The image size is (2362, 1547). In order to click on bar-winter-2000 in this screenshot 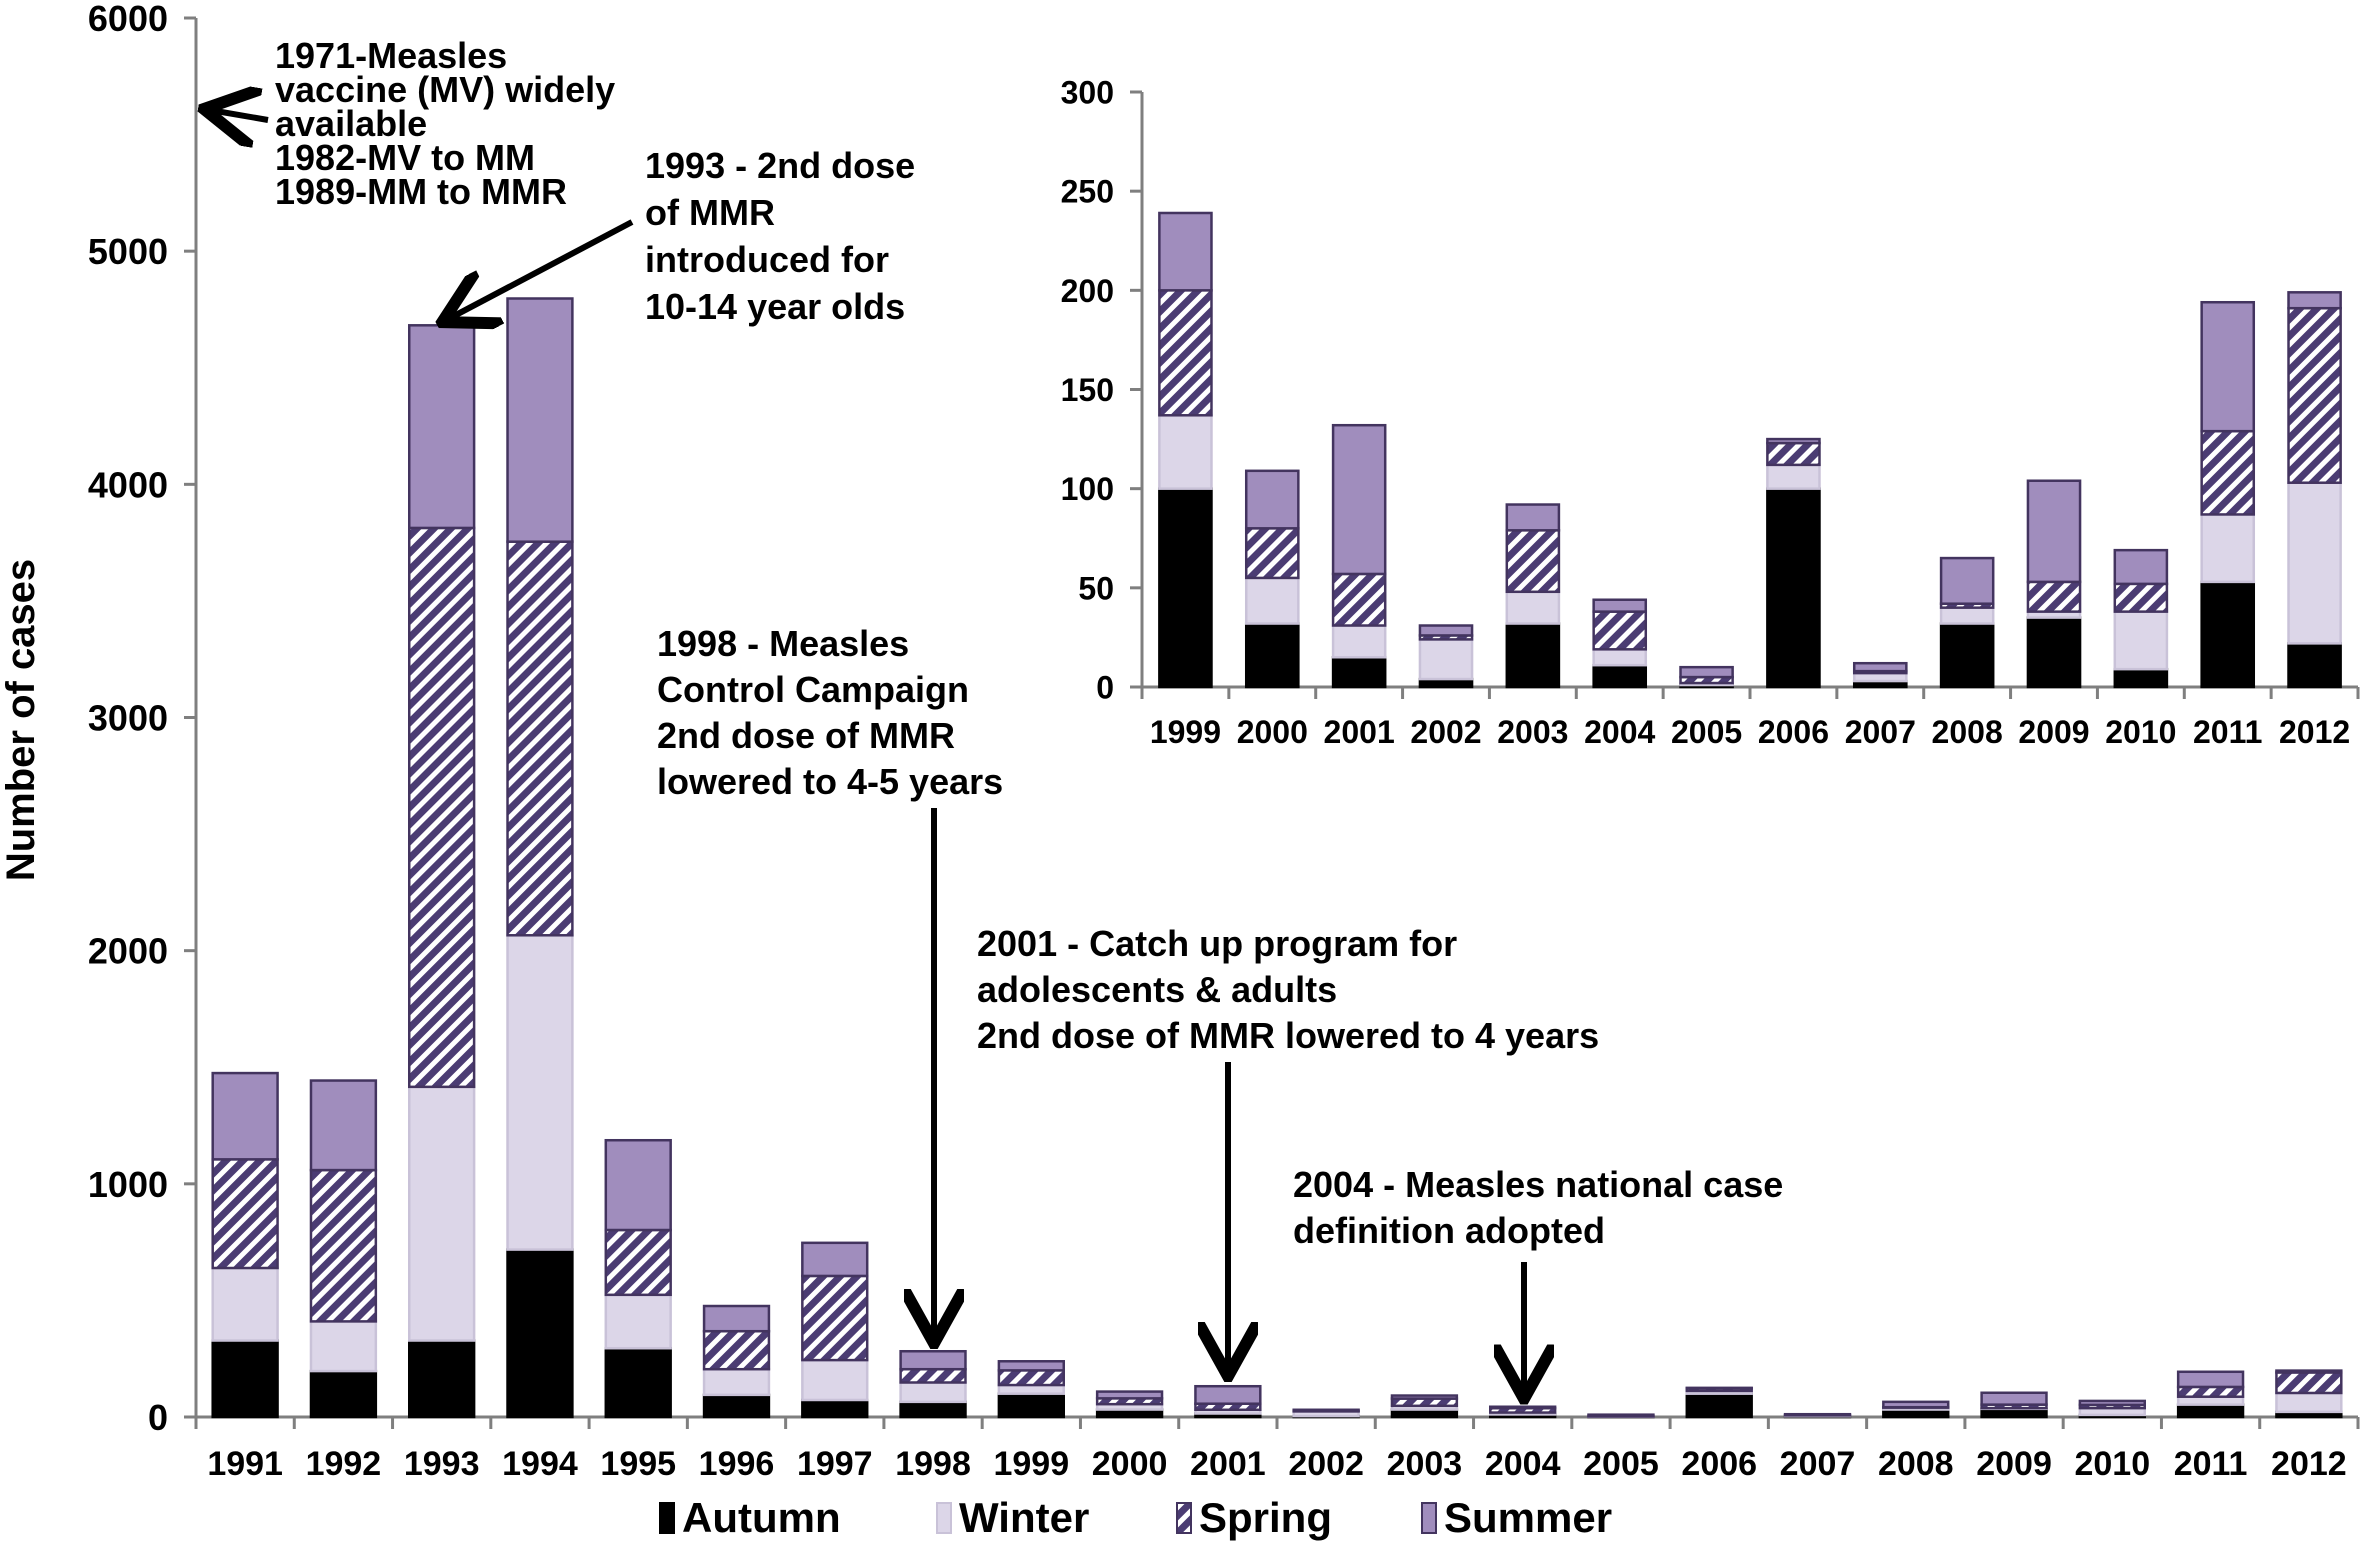, I will do `click(1272, 600)`.